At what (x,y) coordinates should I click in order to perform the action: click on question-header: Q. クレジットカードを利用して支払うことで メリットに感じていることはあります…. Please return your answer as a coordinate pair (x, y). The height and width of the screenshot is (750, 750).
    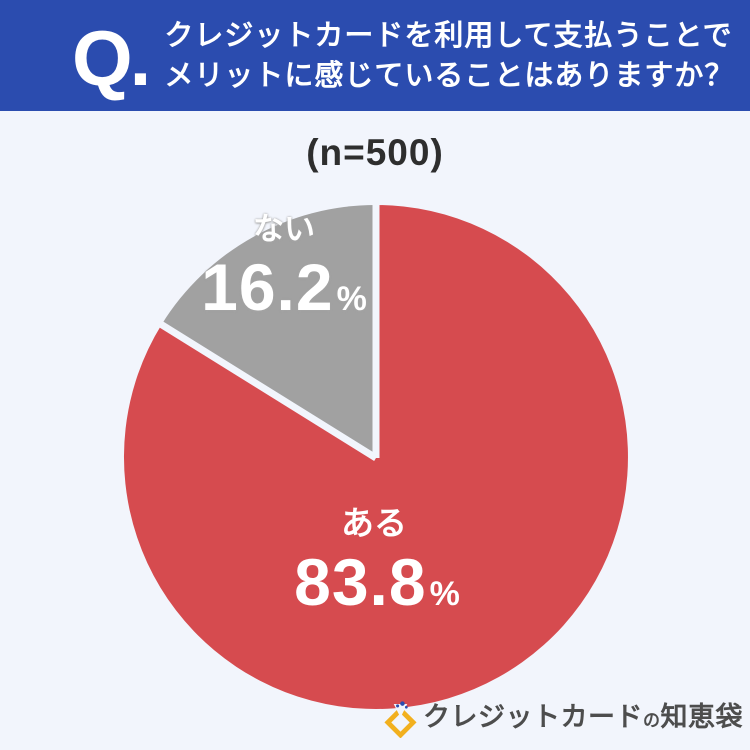
    Looking at the image, I should click on (375, 55).